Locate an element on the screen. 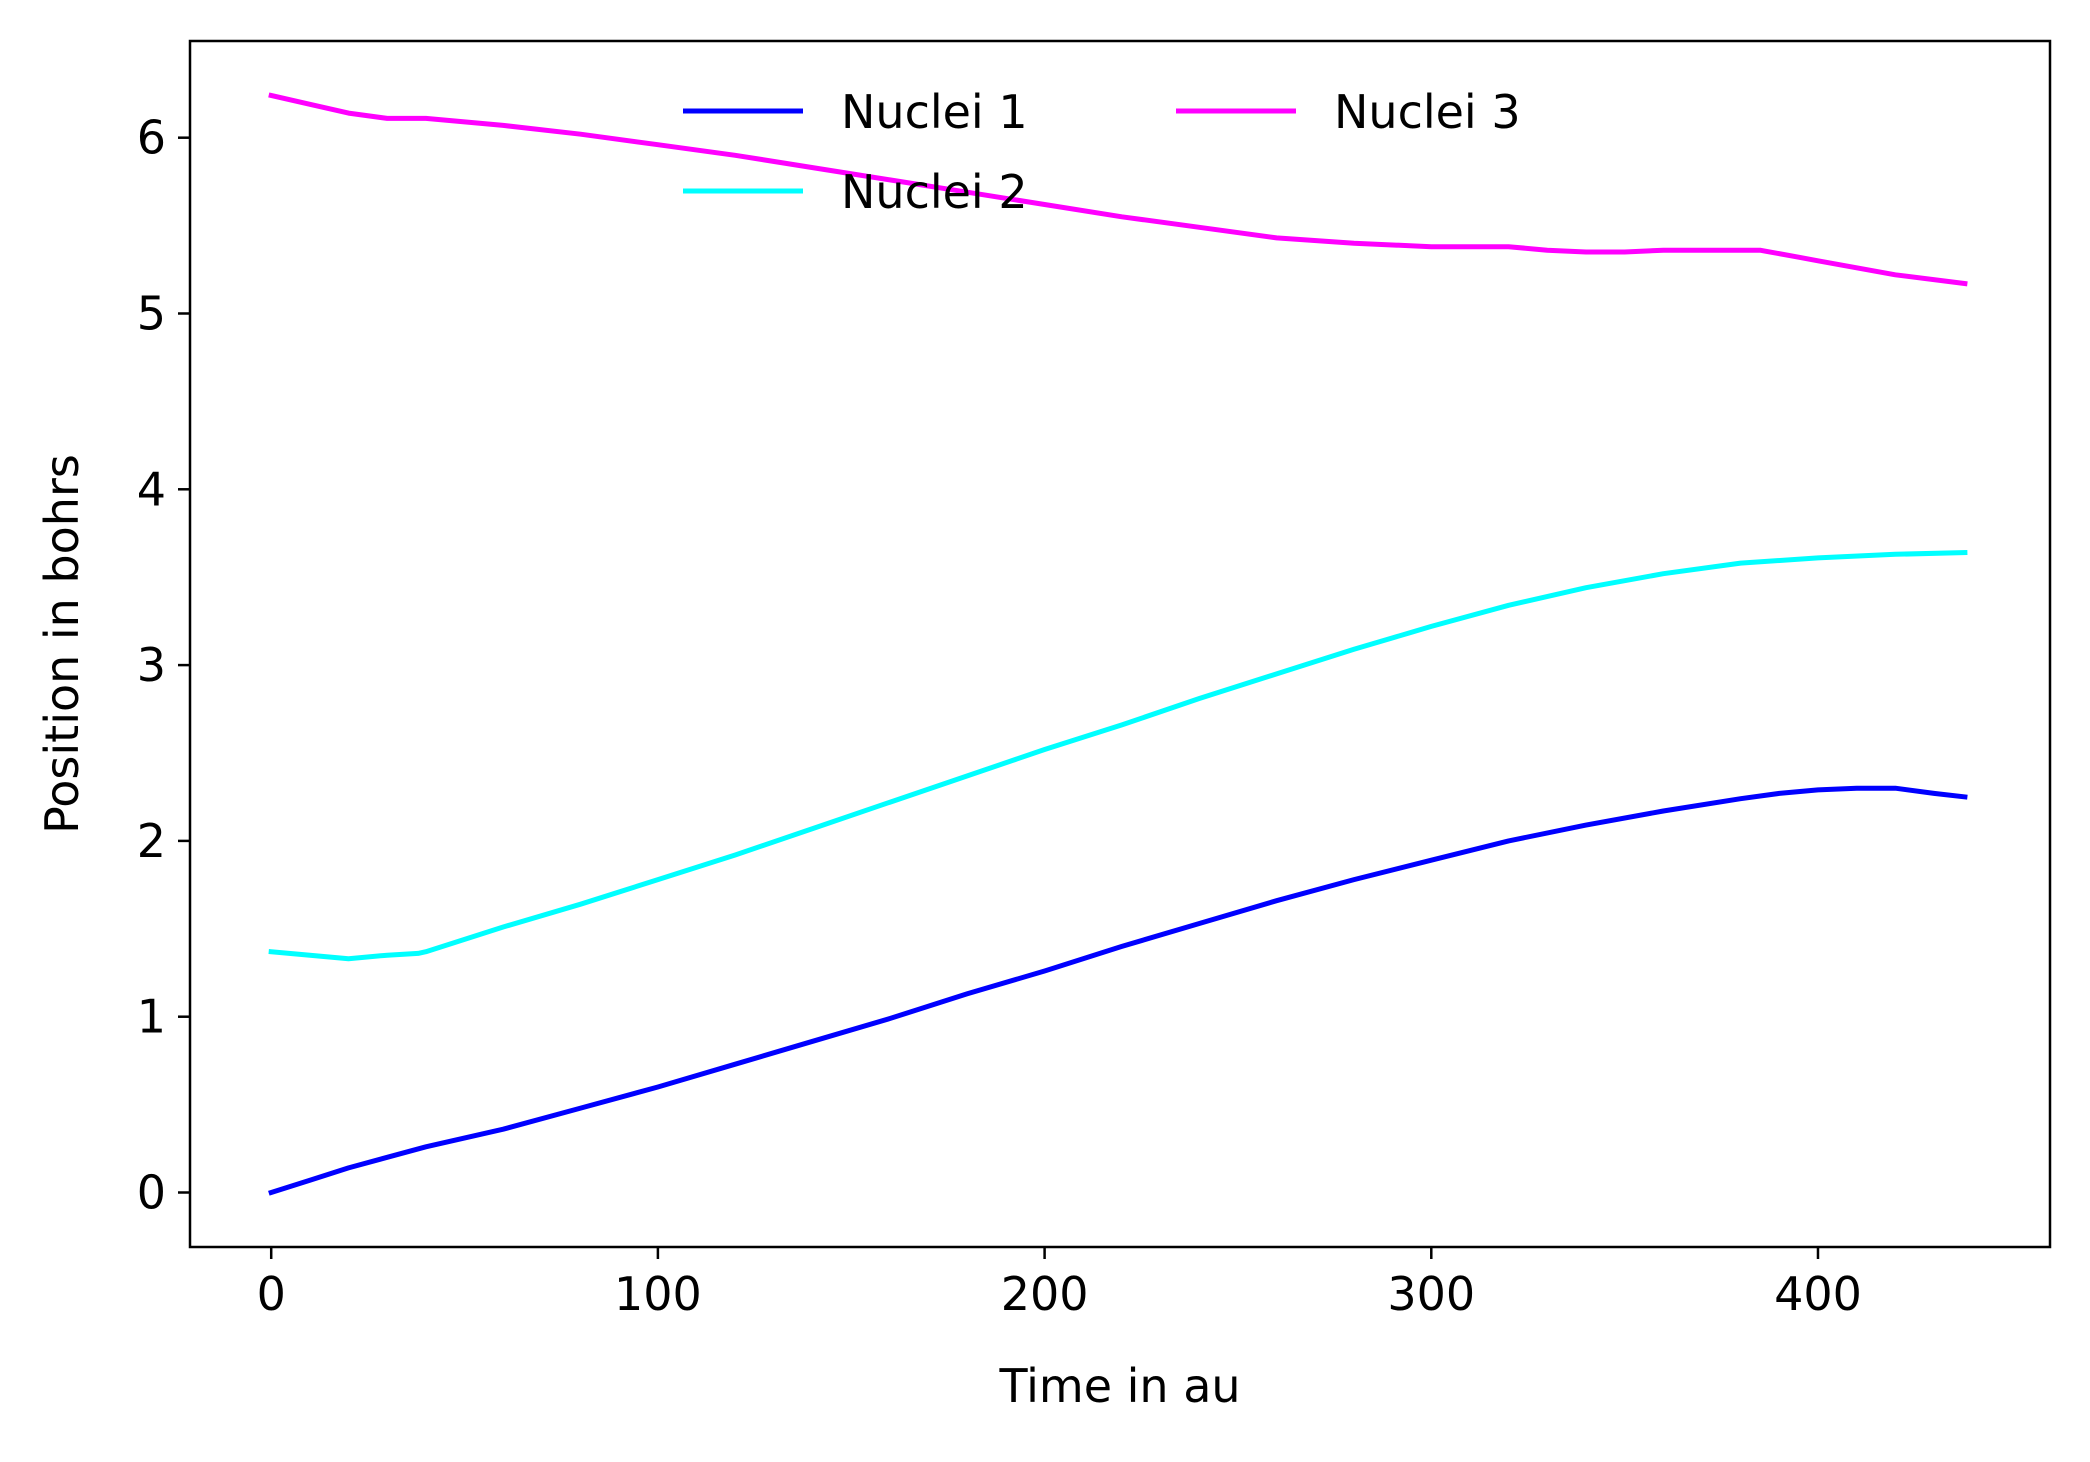 This screenshot has width=2090, height=1462. legend-label-3: Nuclei 3 is located at coordinates (1427, 112).